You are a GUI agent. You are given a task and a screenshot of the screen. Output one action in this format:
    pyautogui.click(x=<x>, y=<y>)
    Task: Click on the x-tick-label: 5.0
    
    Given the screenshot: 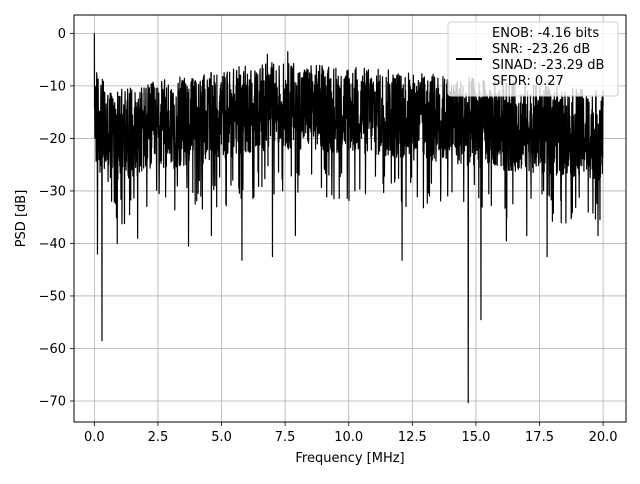 What is the action you would take?
    pyautogui.click(x=221, y=437)
    